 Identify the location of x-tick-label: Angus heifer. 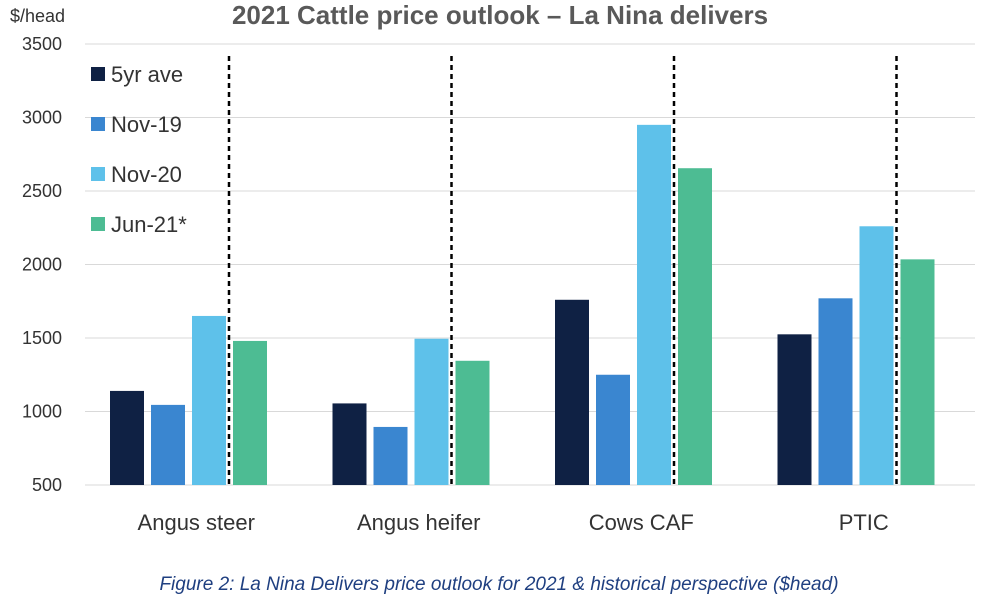
(419, 522).